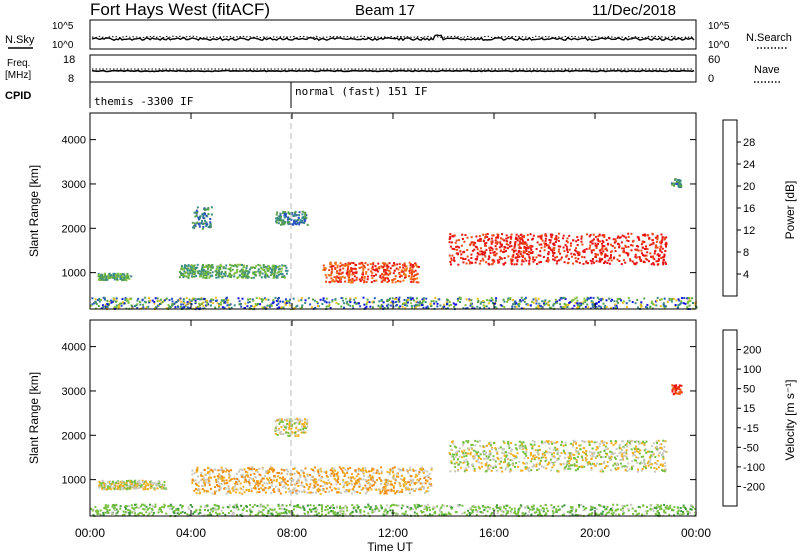 This screenshot has width=800, height=554. What do you see at coordinates (769, 38) in the screenshot?
I see `noise-search-label: N.Search` at bounding box center [769, 38].